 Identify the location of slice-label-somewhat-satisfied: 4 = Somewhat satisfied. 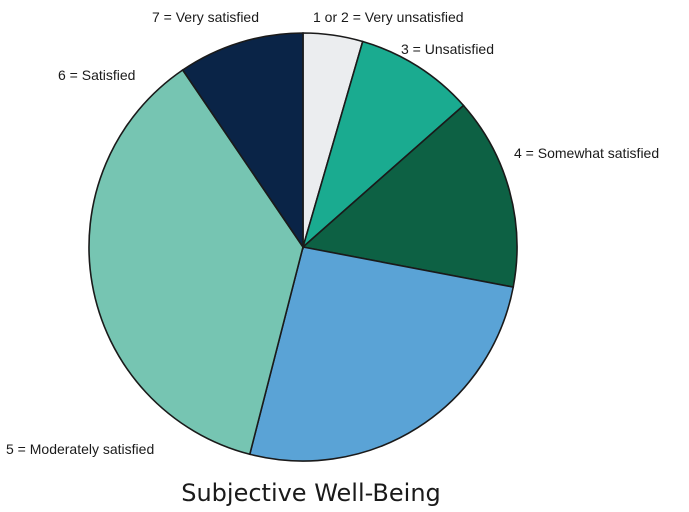
(586, 153).